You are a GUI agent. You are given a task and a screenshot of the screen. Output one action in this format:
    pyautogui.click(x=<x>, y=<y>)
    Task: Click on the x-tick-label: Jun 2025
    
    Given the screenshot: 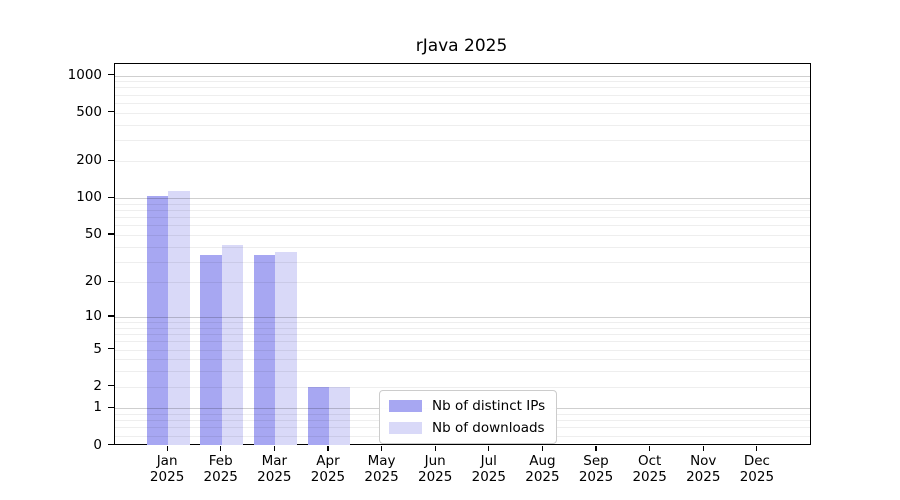 What is the action you would take?
    pyautogui.click(x=435, y=469)
    